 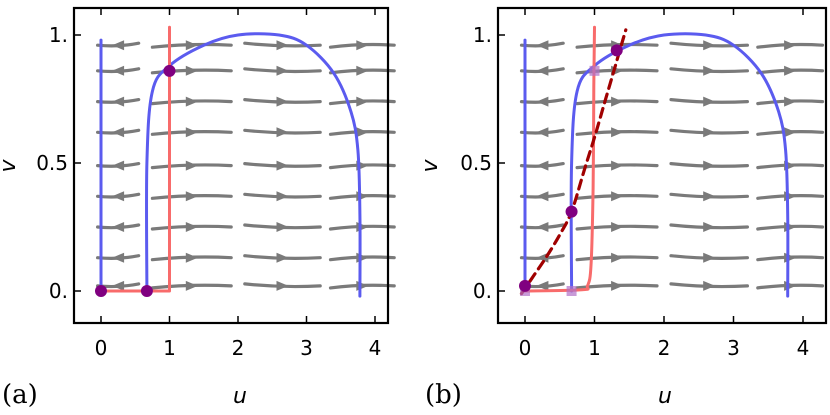 I want to click on x-tick-label: 1, so click(x=594, y=348).